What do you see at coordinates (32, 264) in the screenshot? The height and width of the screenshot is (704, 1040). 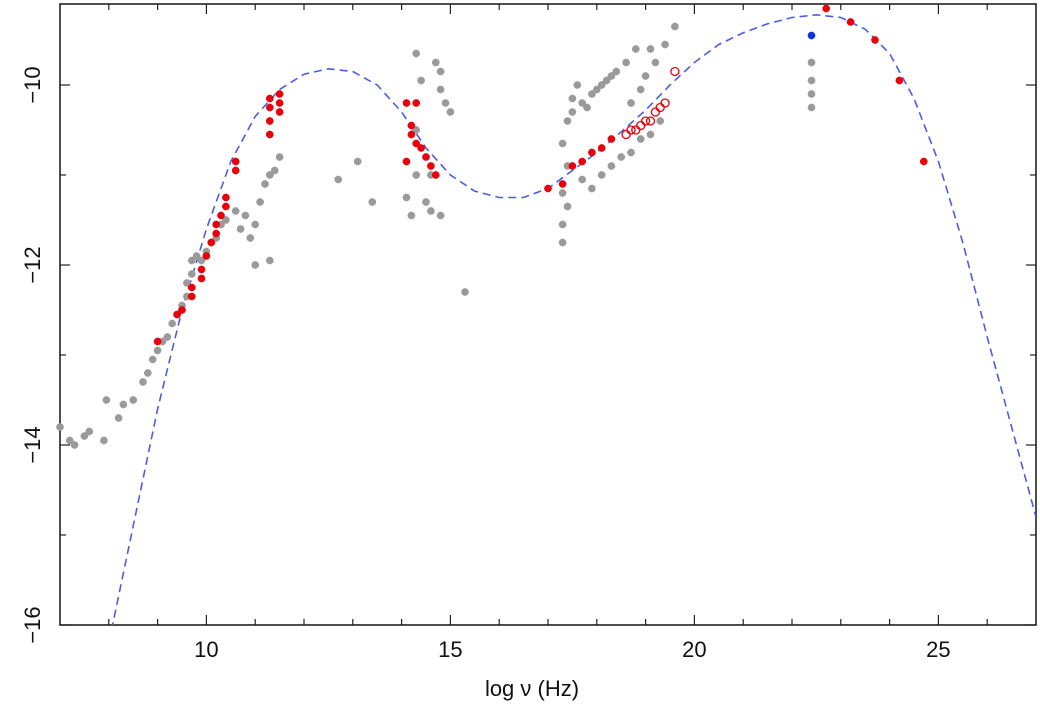 I see `y-tick-label: −12` at bounding box center [32, 264].